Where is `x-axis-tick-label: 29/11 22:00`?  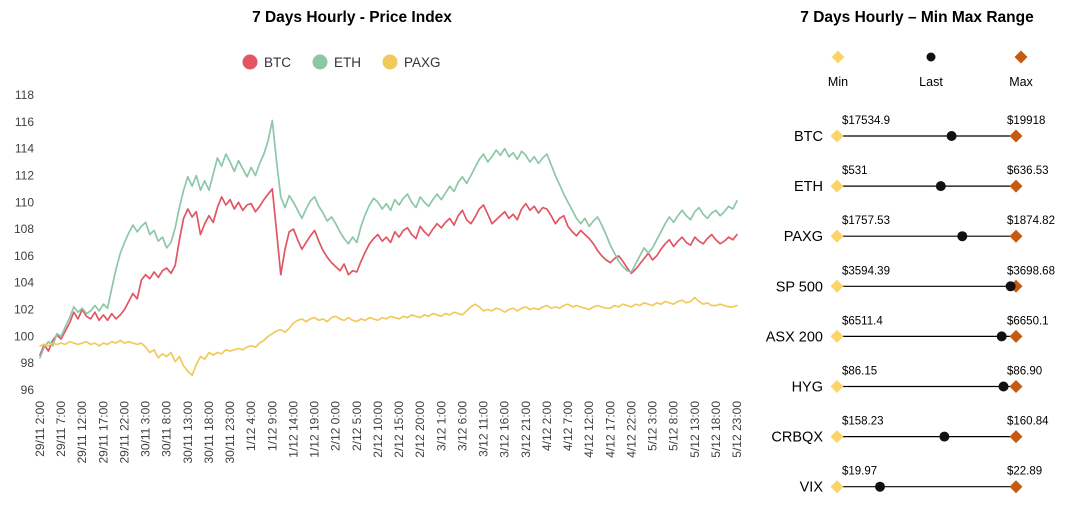 x-axis-tick-label: 29/11 22:00 is located at coordinates (125, 432).